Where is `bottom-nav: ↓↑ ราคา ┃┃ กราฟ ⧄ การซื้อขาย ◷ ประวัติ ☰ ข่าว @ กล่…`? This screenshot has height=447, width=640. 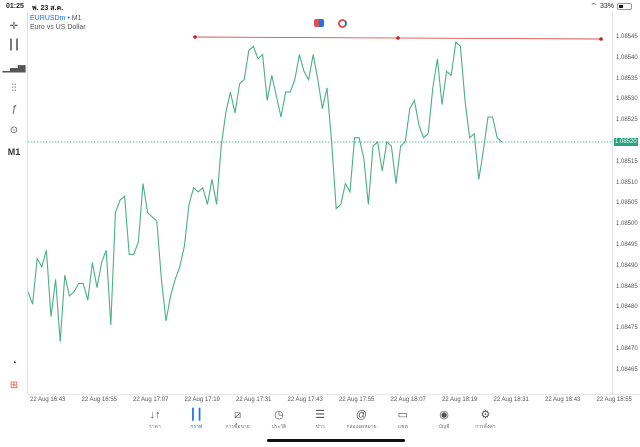
bottom-nav: ↓↑ ราคา ┃┃ กราฟ ⧄ การซื้อขาย ◷ ประวัติ ☰ ข่าว @ กล่… is located at coordinates (320, 426).